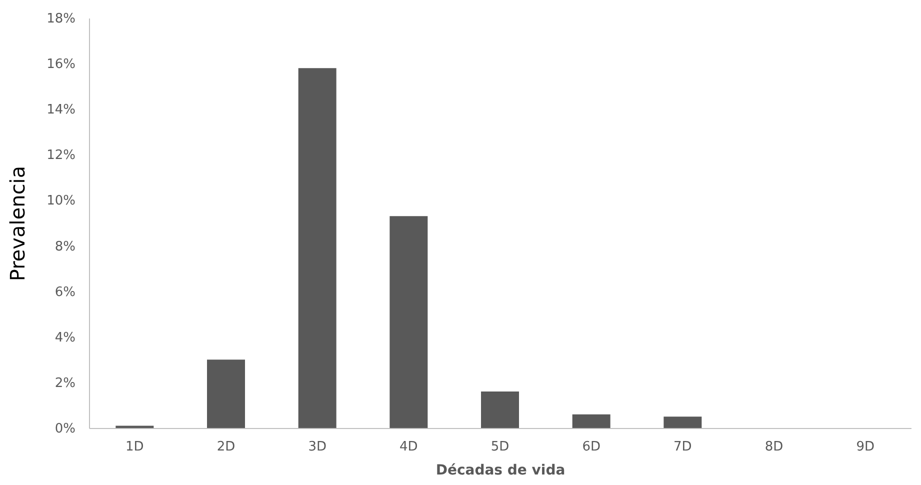 The image size is (921, 485). I want to click on y-tick-label: 4%, so click(65, 338).